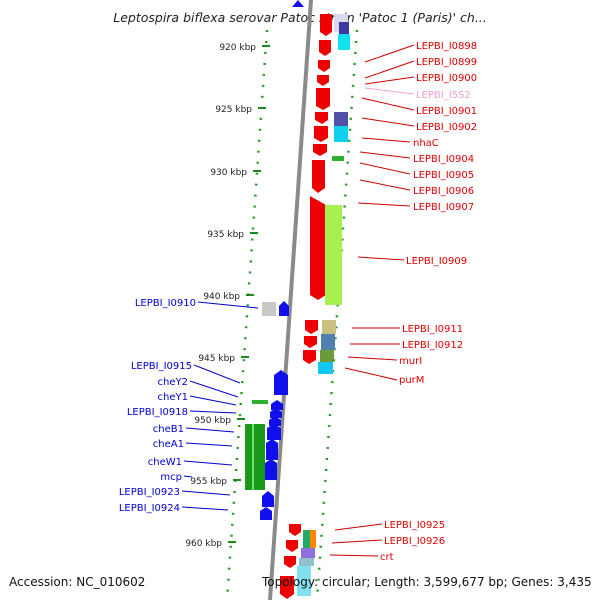 This screenshot has width=600, height=600. I want to click on scale-tick-925: 925 kbp, so click(240, 110).